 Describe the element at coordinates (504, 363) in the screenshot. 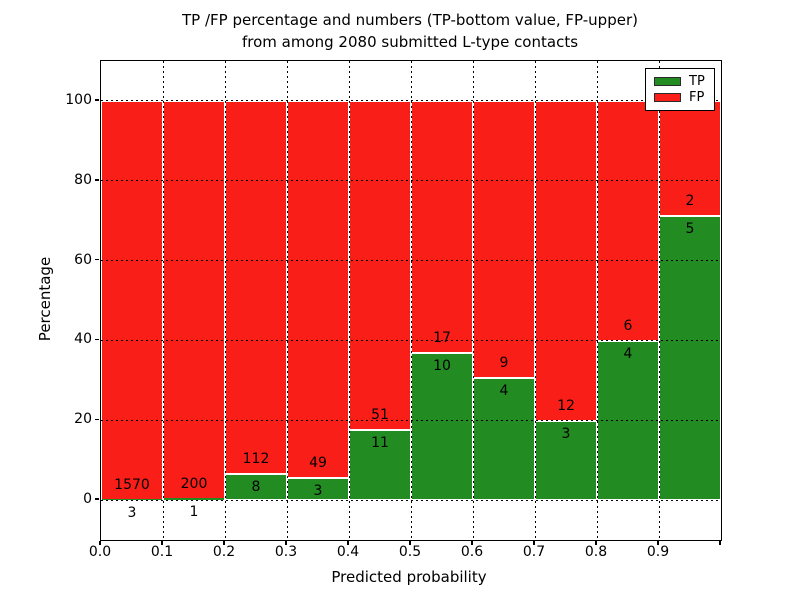

I see `fp-count-label: 9` at that location.